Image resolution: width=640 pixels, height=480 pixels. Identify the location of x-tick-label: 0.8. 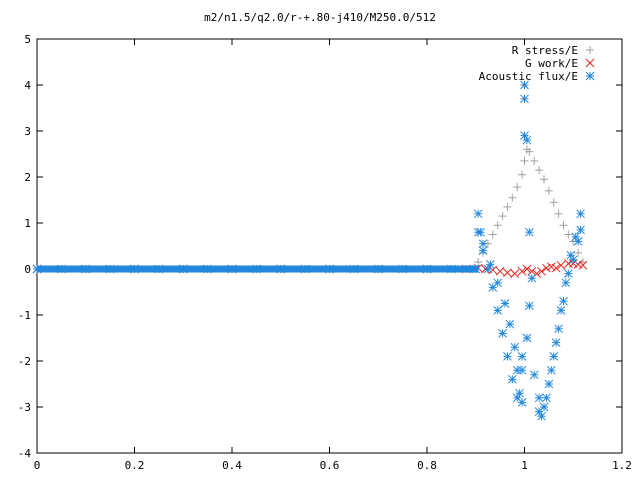
(427, 465).